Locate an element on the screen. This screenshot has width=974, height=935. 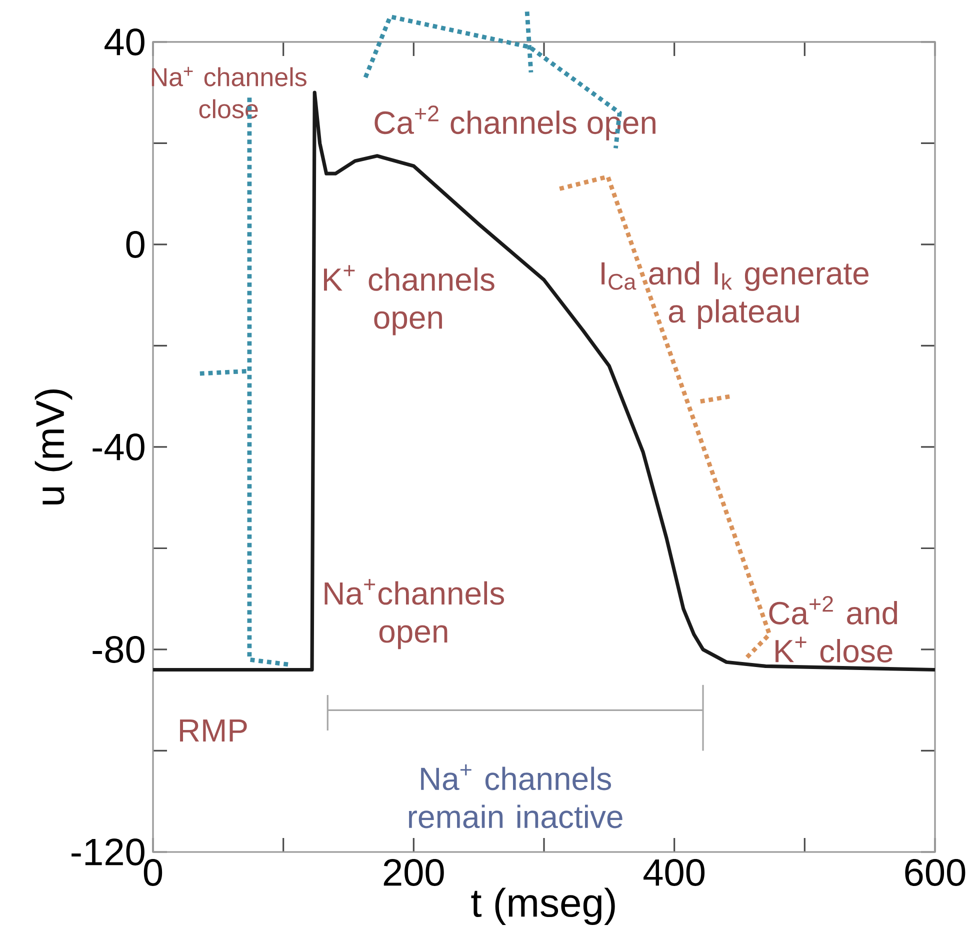
annotation: RMP is located at coordinates (213, 730).